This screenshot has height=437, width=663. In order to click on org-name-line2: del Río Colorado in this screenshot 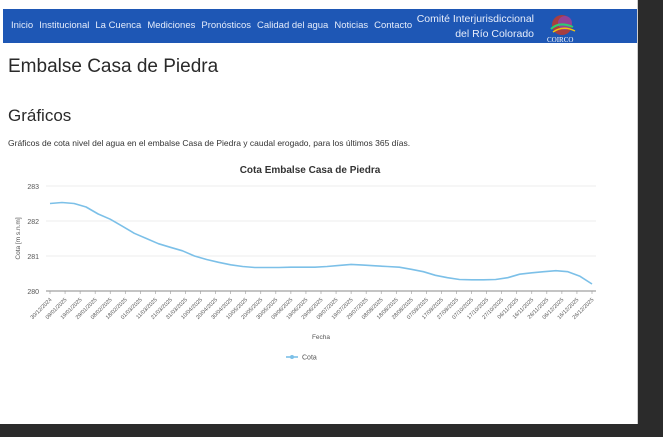, I will do `click(494, 34)`.